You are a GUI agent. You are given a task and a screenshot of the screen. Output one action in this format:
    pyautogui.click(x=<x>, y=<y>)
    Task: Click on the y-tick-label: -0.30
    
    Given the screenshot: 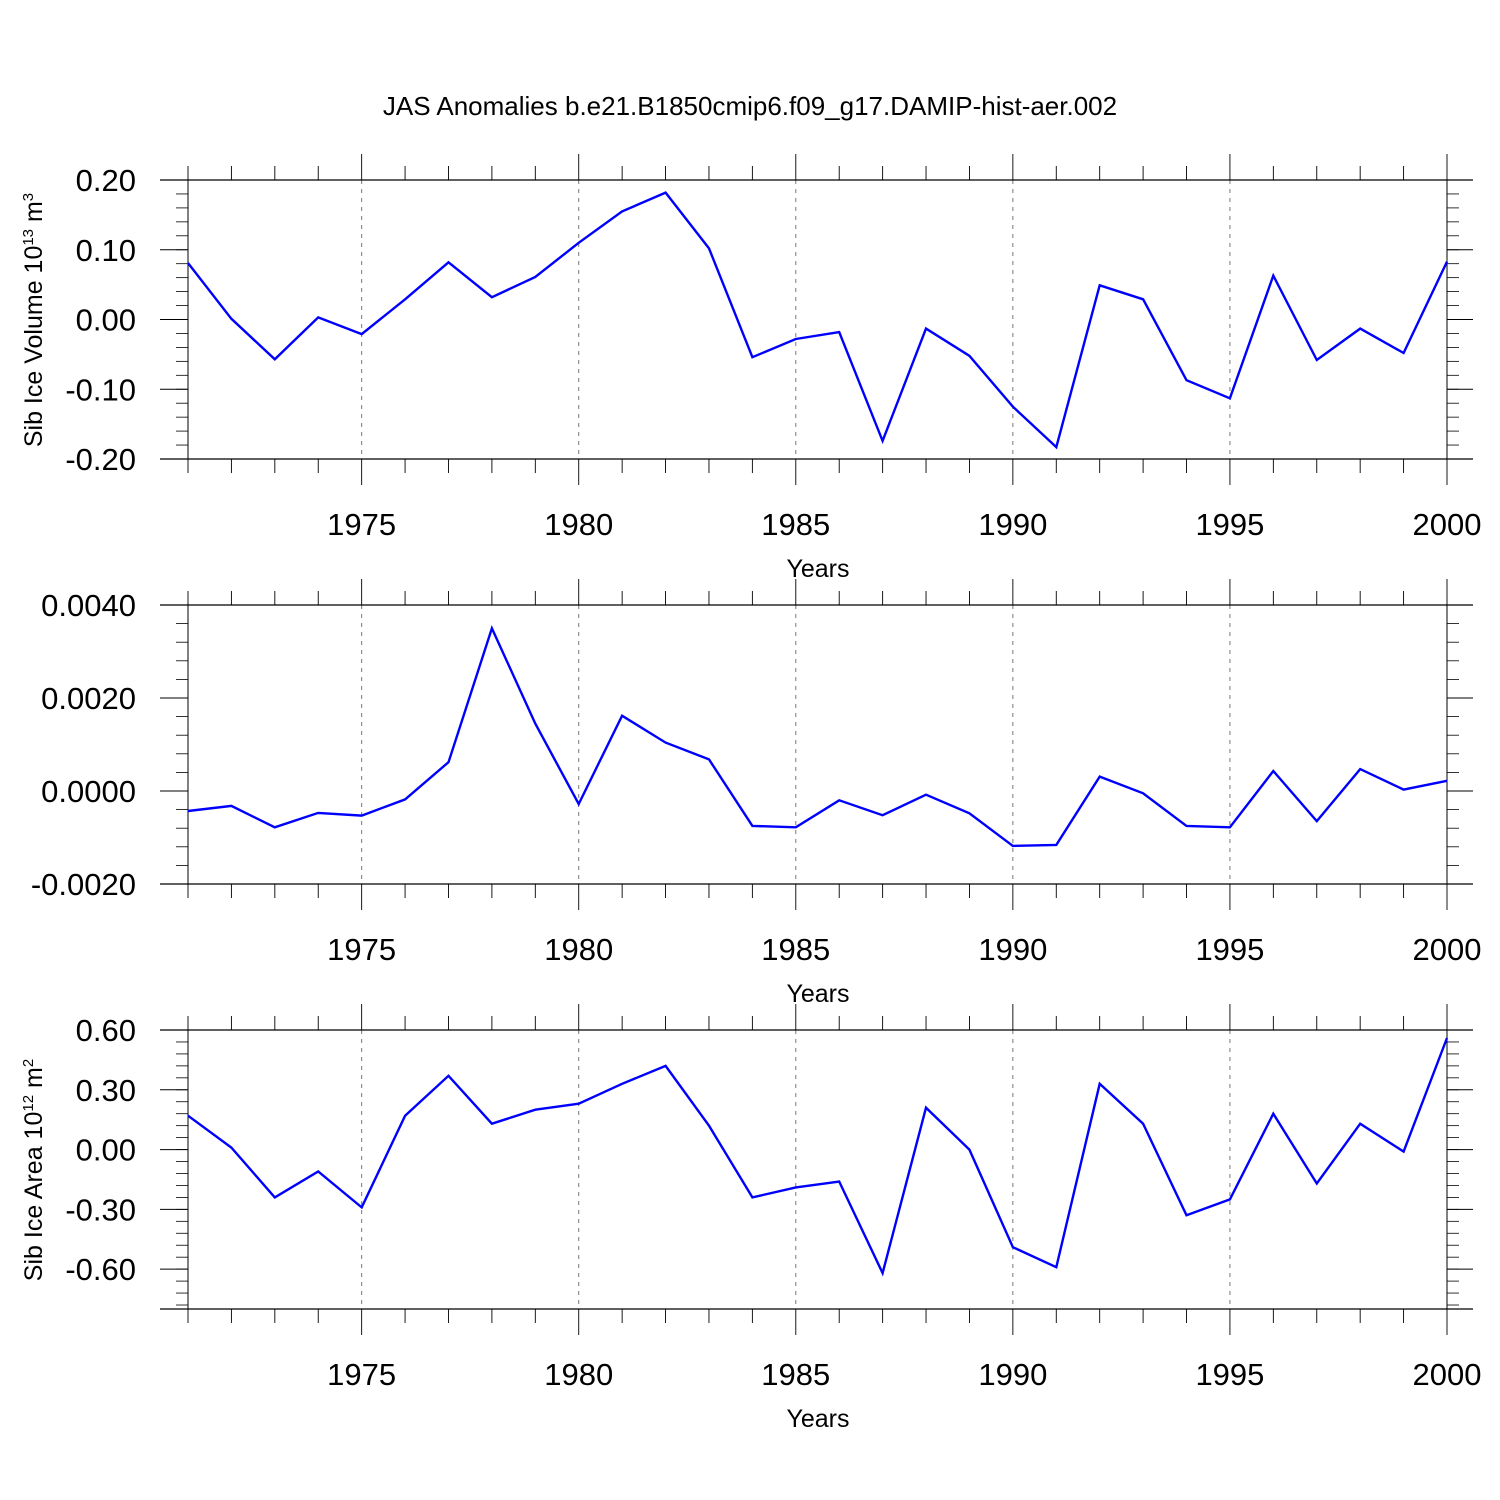 What is the action you would take?
    pyautogui.click(x=100, y=1209)
    